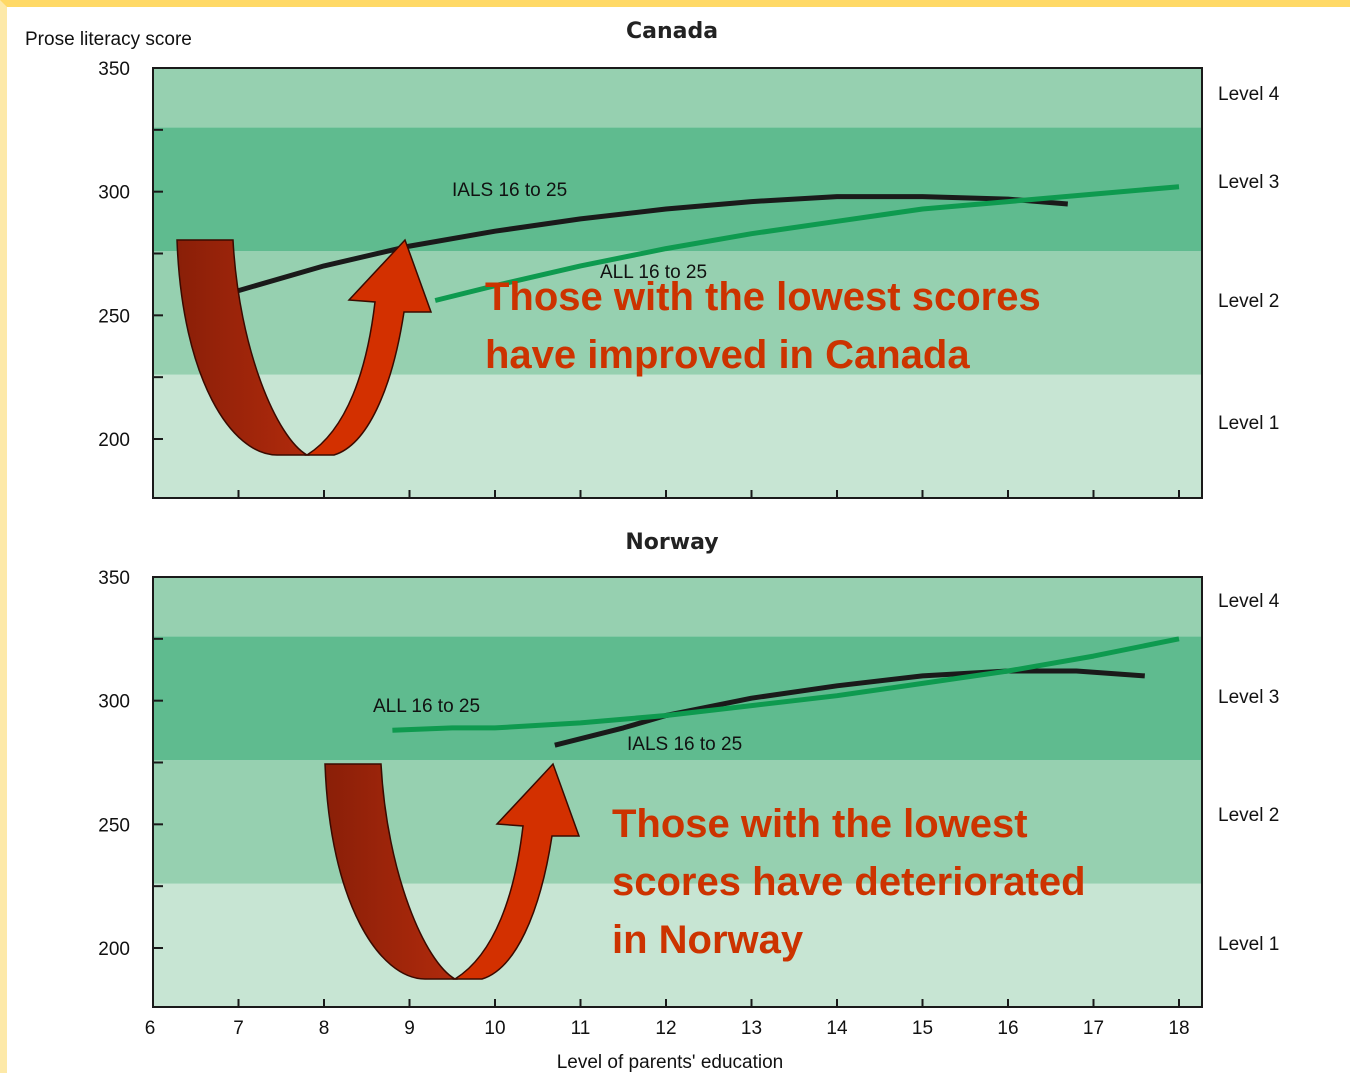 This screenshot has height=1073, width=1350. What do you see at coordinates (581, 1028) in the screenshot?
I see `x-tick-label: 11` at bounding box center [581, 1028].